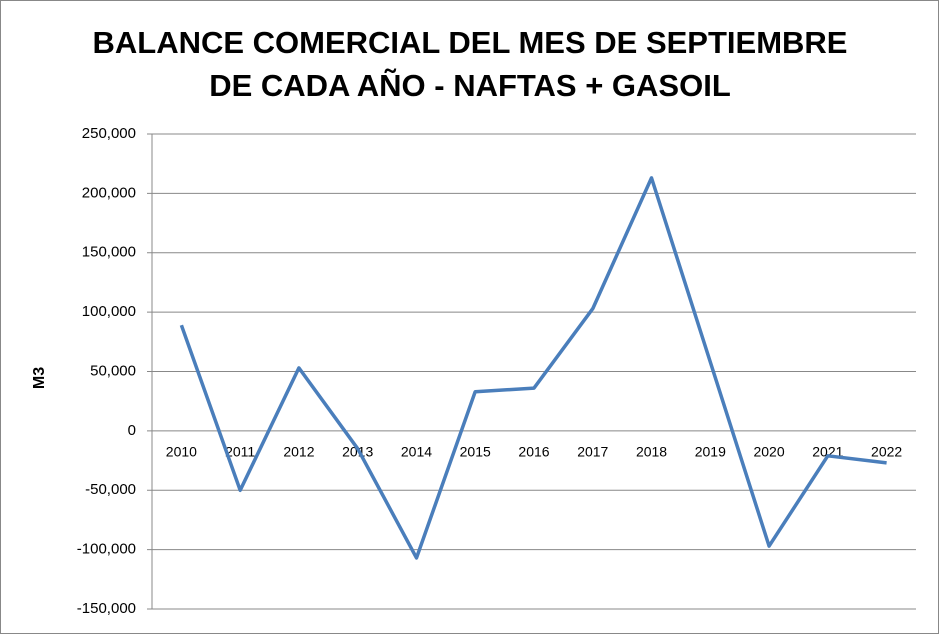  Describe the element at coordinates (651, 452) in the screenshot. I see `x-tick-label: 2018` at that location.